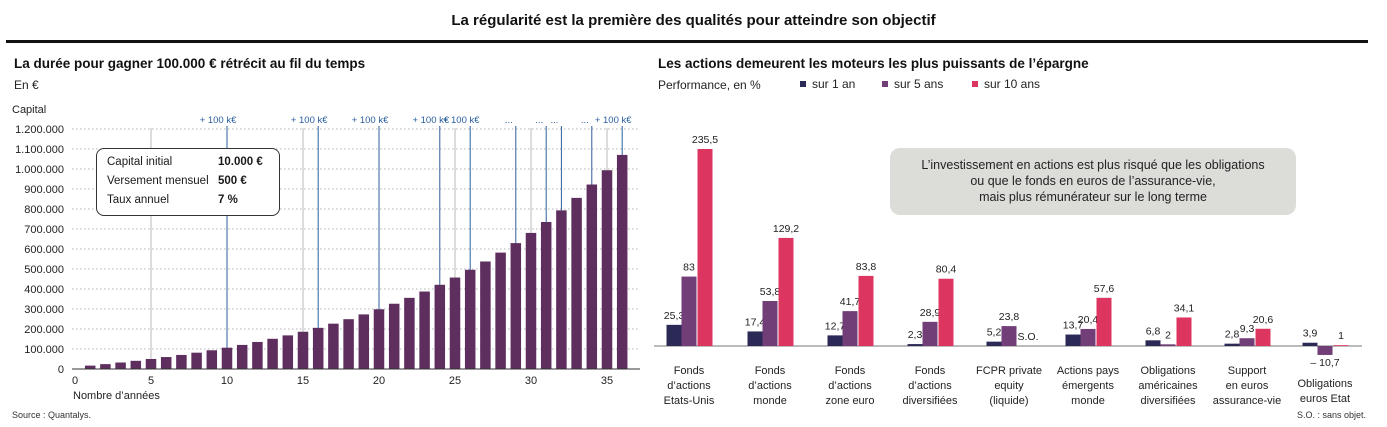  I want to click on info-value-capital: 10.000 €, so click(240, 162).